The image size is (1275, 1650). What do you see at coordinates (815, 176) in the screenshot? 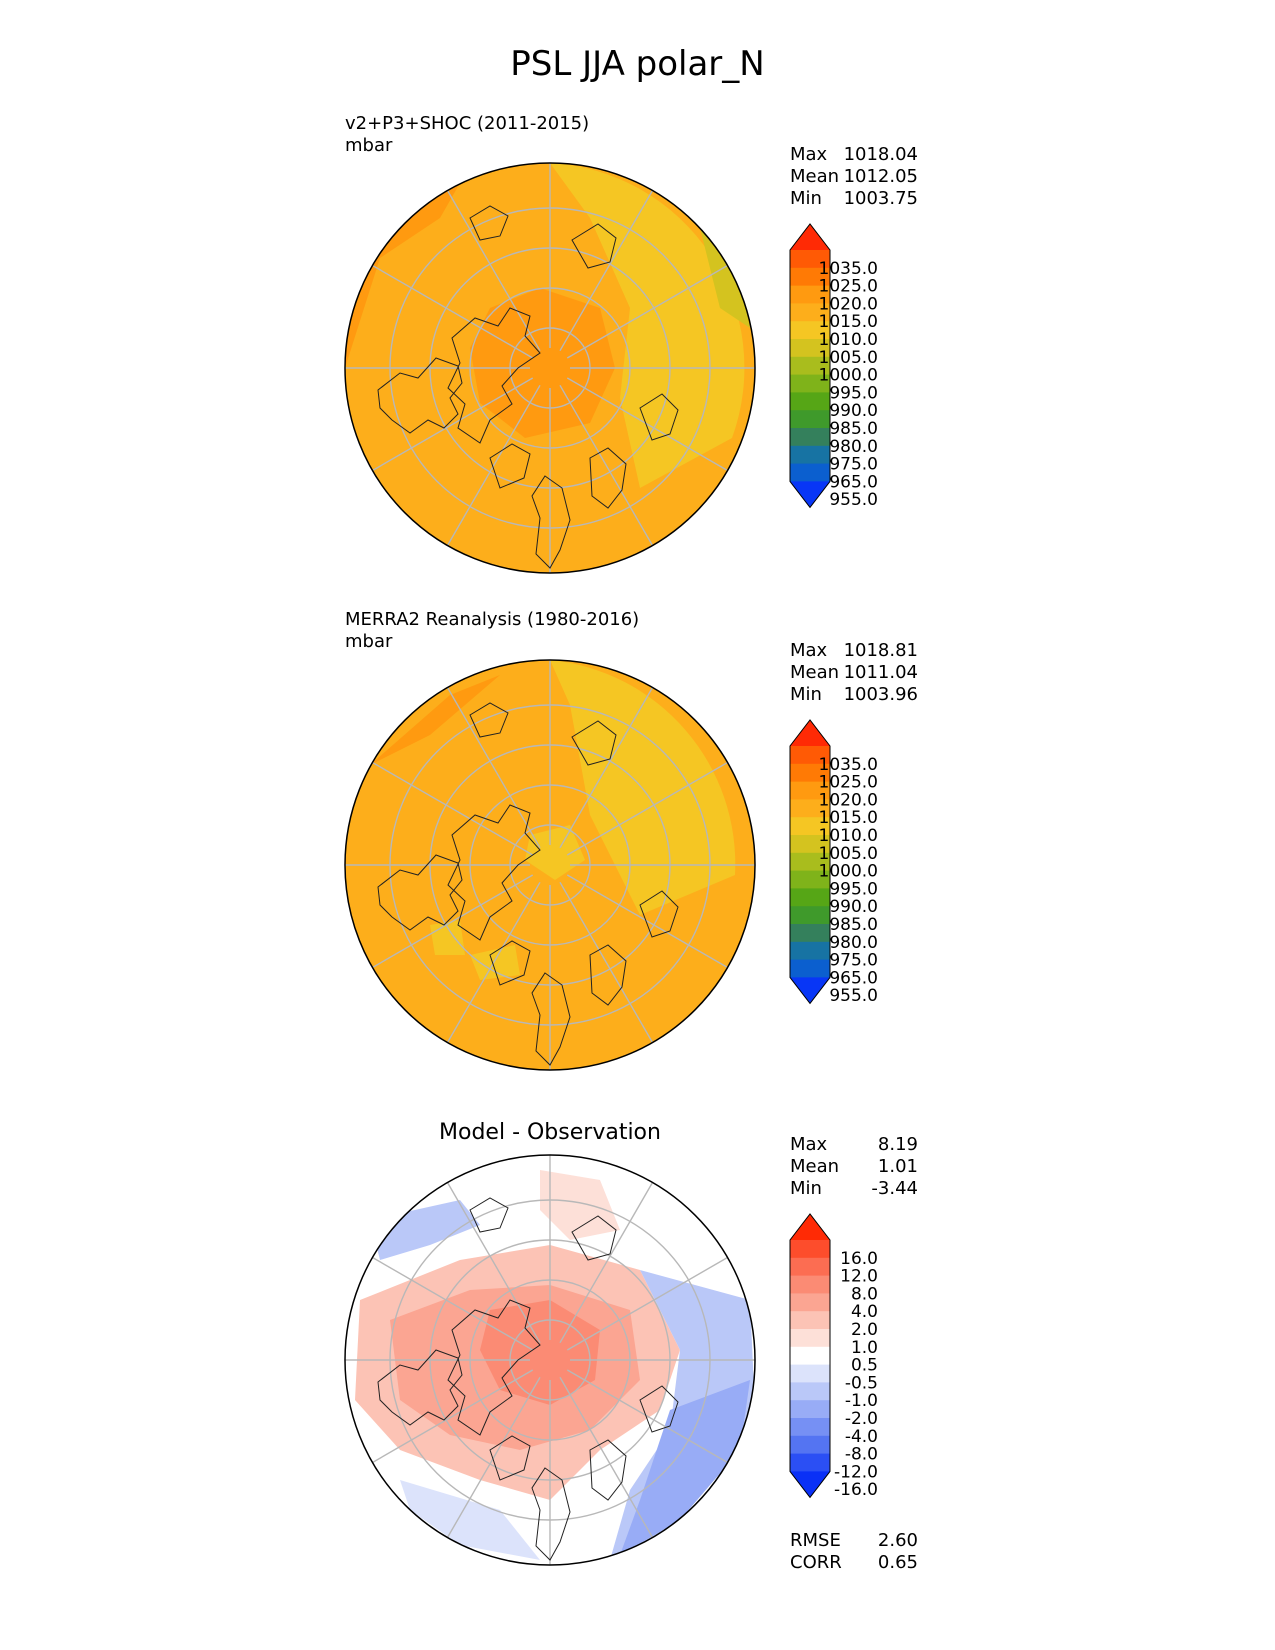
I see `panel1-stat-label-mean: Mean` at bounding box center [815, 176].